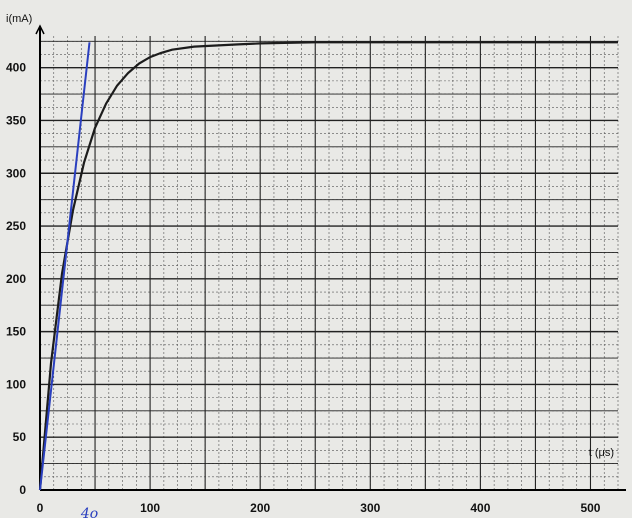 The width and height of the screenshot is (632, 518). What do you see at coordinates (480, 508) in the screenshot?
I see `x-tick-label: 400` at bounding box center [480, 508].